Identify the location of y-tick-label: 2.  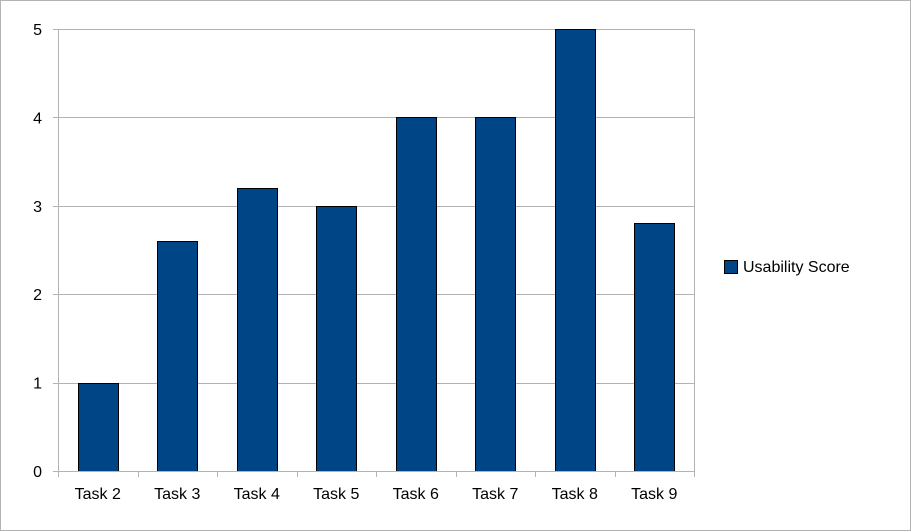
(37, 295).